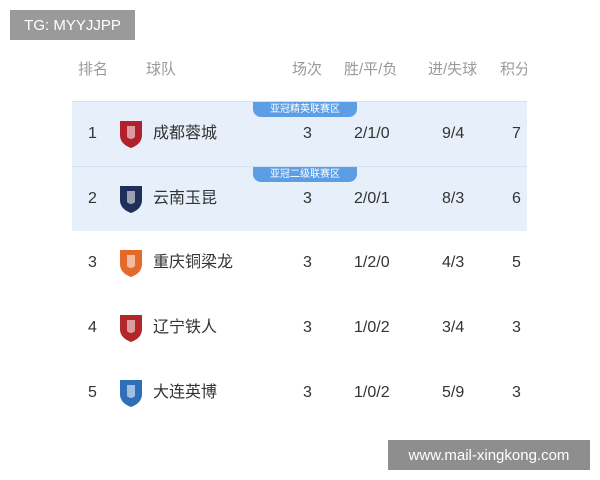 Image resolution: width=600 pixels, height=480 pixels. Describe the element at coordinates (453, 133) in the screenshot. I see `goals: 9/4` at that location.